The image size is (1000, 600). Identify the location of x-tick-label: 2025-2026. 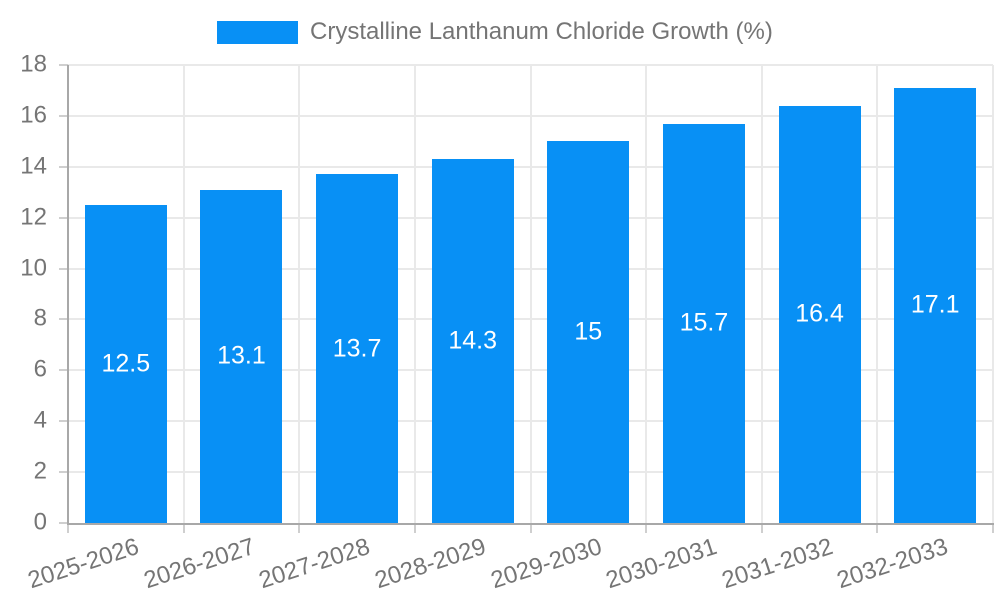
(83, 564).